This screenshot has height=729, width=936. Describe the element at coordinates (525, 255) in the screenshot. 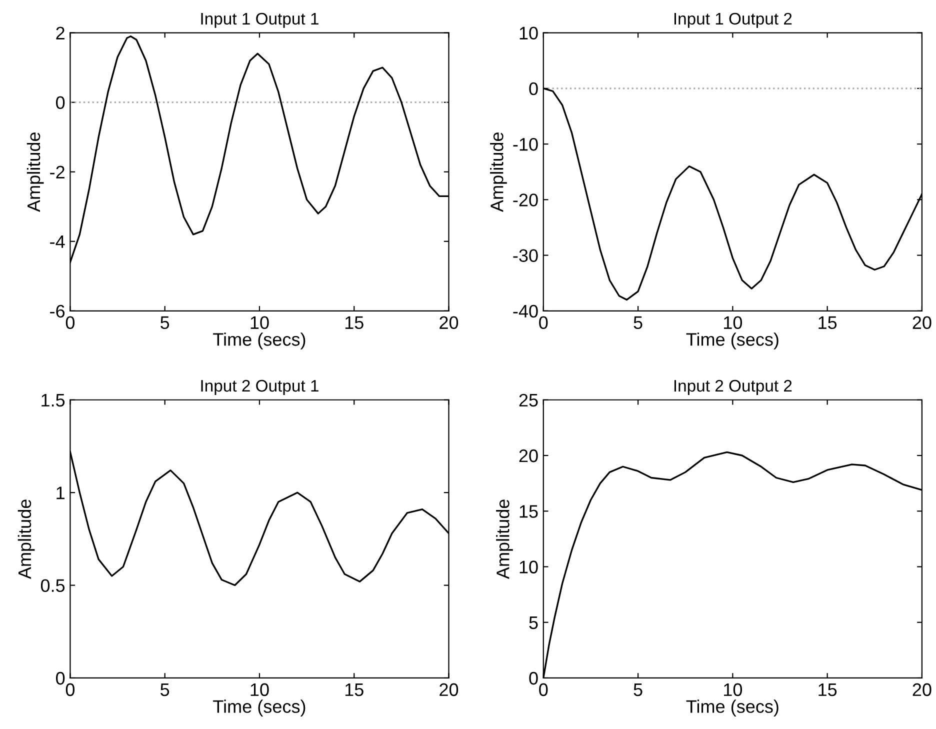

I see `y-tick-label: -30` at that location.